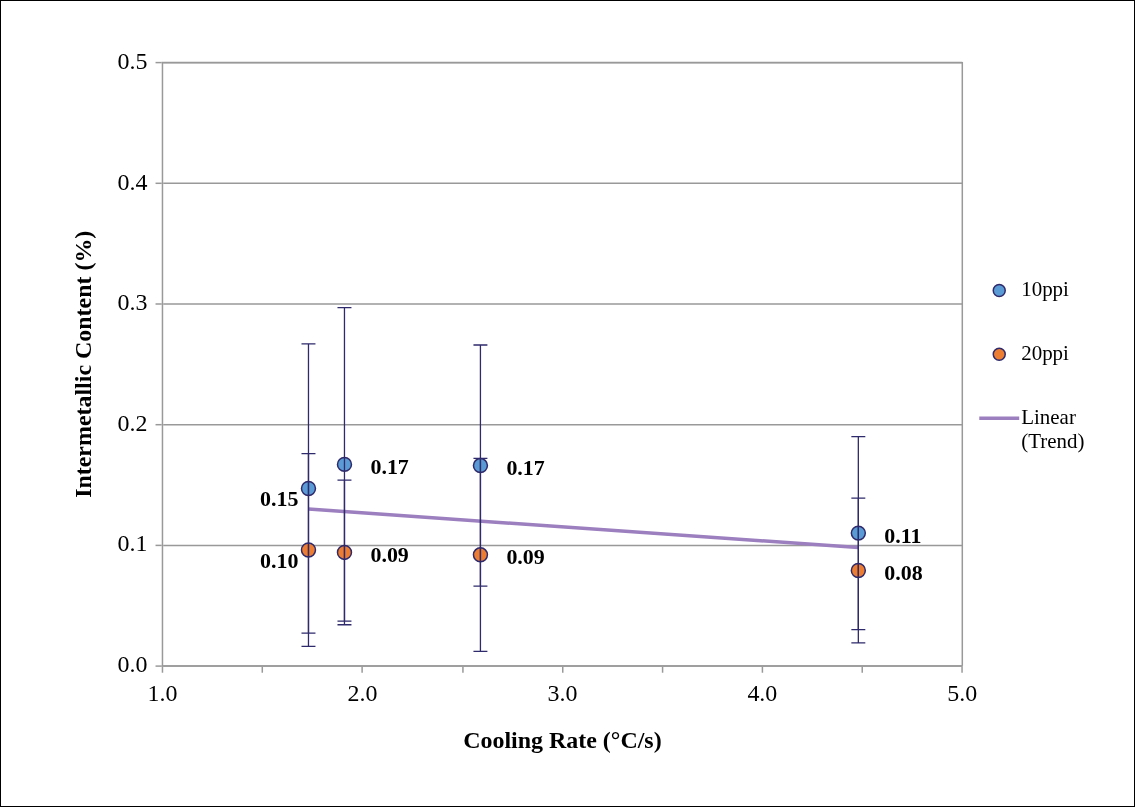  What do you see at coordinates (279, 499) in the screenshot?
I see `data-label: 0.15` at bounding box center [279, 499].